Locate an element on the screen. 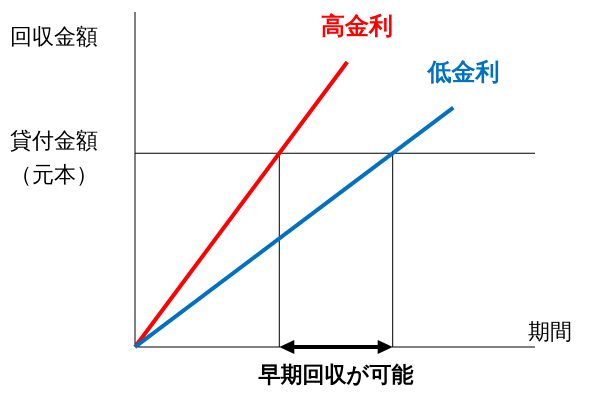  ref-line-label: 貸付金額（元本） is located at coordinates (54, 159).